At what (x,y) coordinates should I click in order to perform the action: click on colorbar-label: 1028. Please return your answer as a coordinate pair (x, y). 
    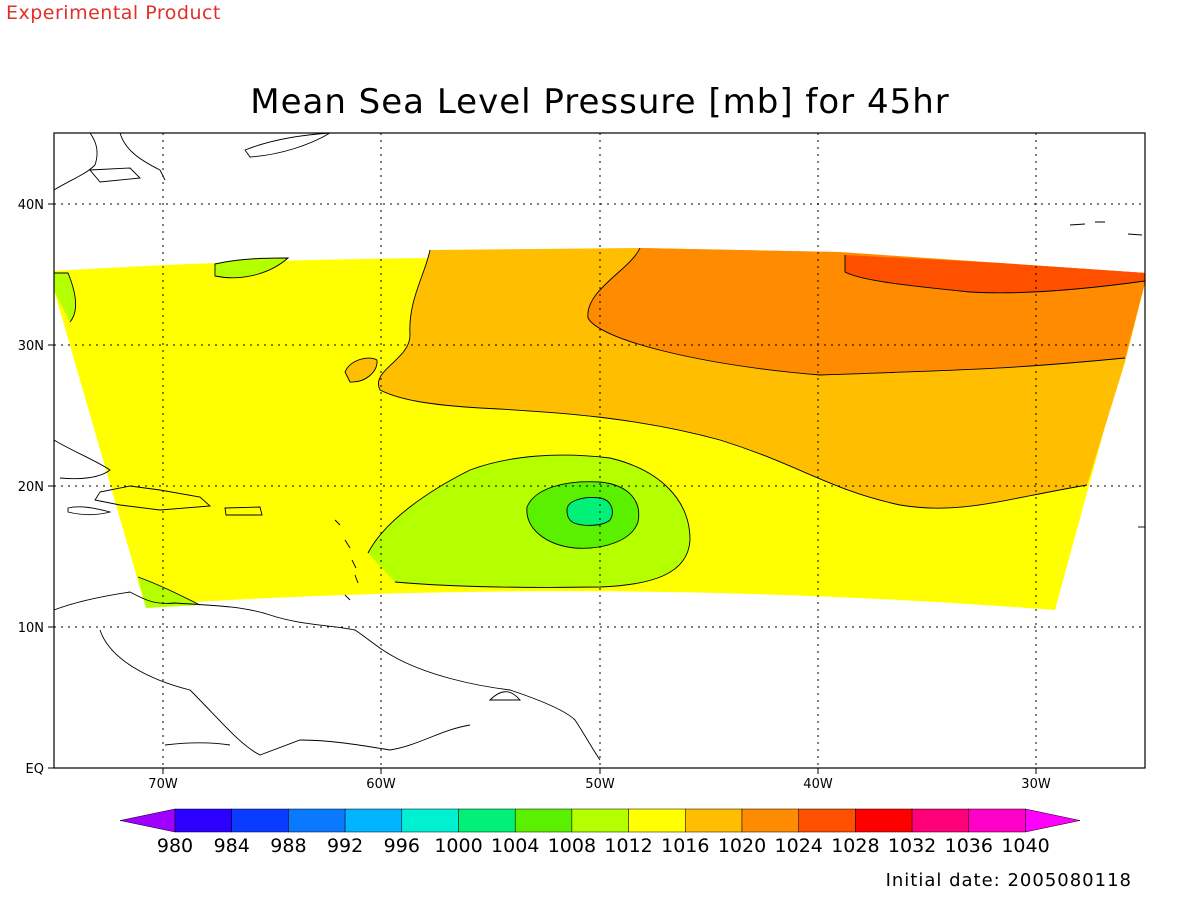
    Looking at the image, I should click on (855, 846).